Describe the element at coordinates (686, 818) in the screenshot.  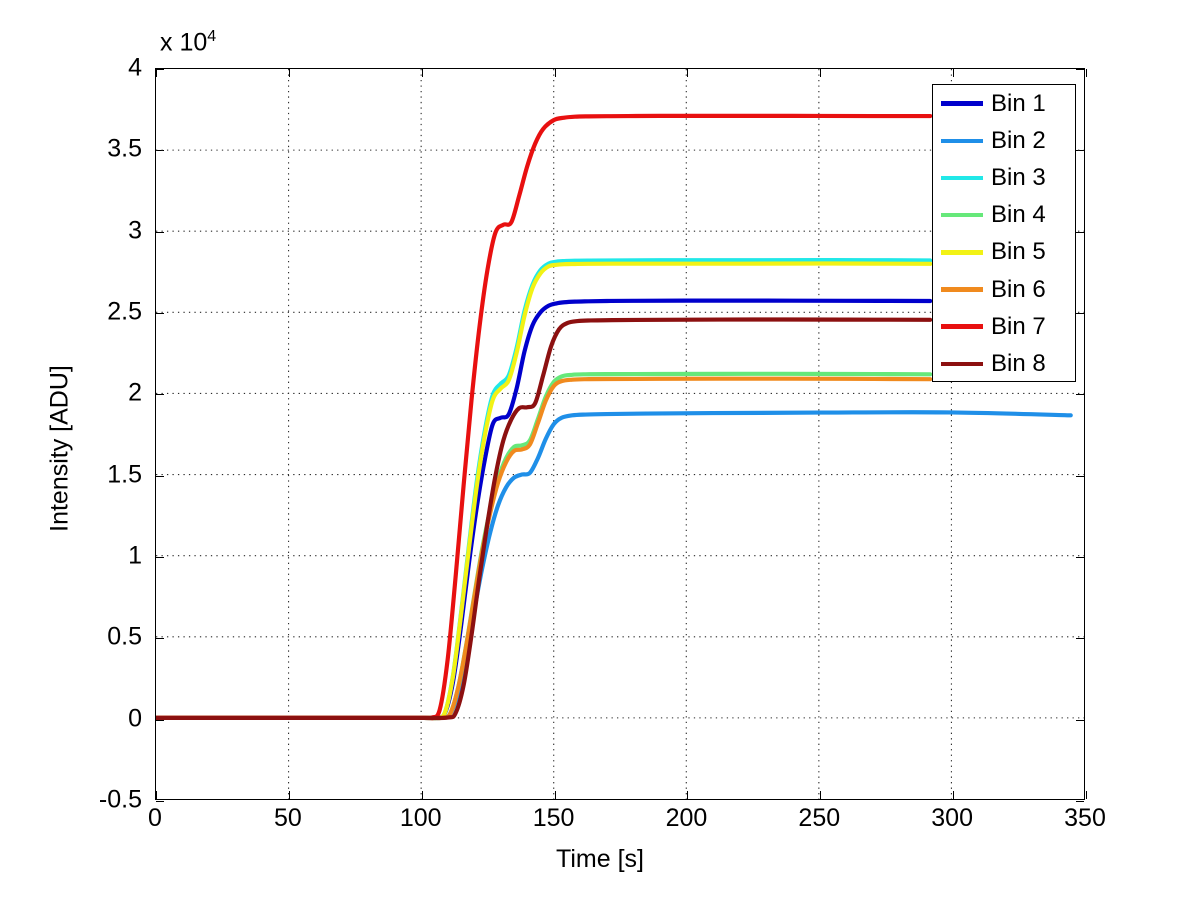
I see `x-tick-label: 200` at that location.